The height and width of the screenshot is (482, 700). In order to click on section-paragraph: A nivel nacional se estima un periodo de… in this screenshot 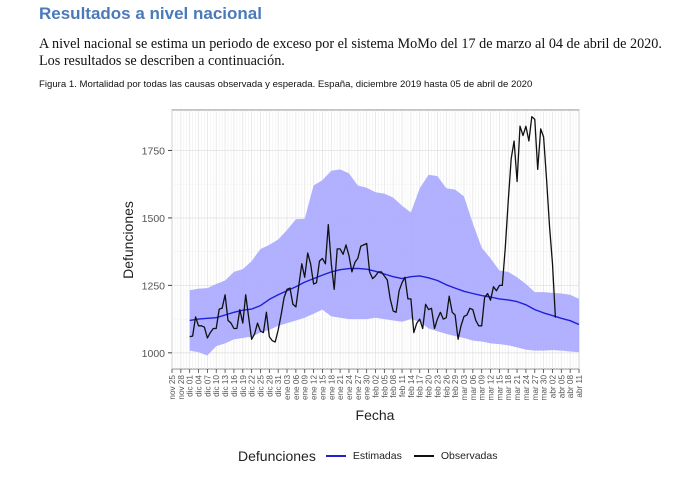, I will do `click(350, 52)`.